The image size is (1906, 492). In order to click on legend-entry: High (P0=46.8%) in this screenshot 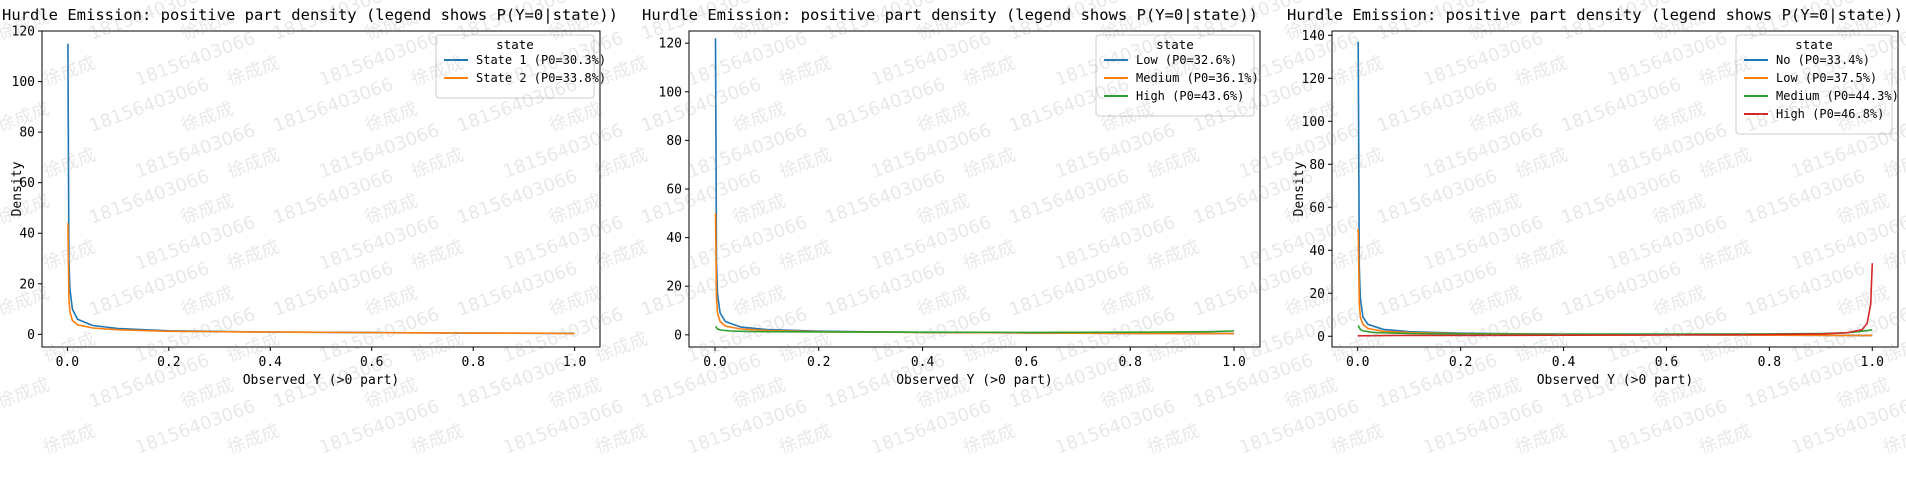, I will do `click(1830, 114)`.